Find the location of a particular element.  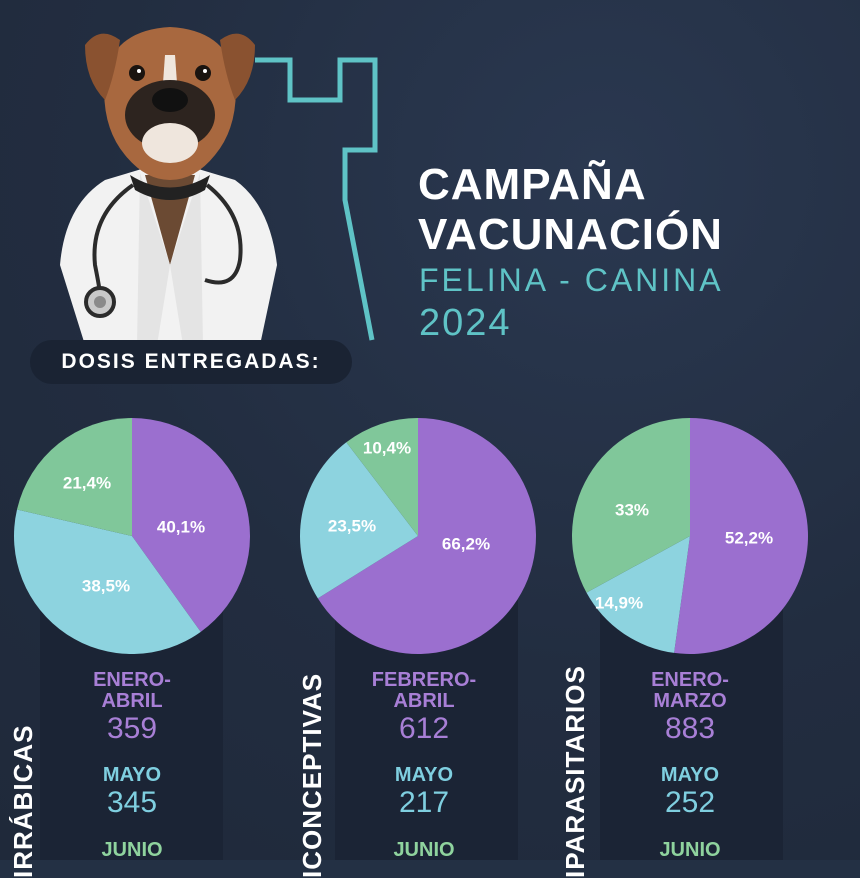

pie-chart-1: 40,1% 38,5% 21,4% is located at coordinates (132, 536).